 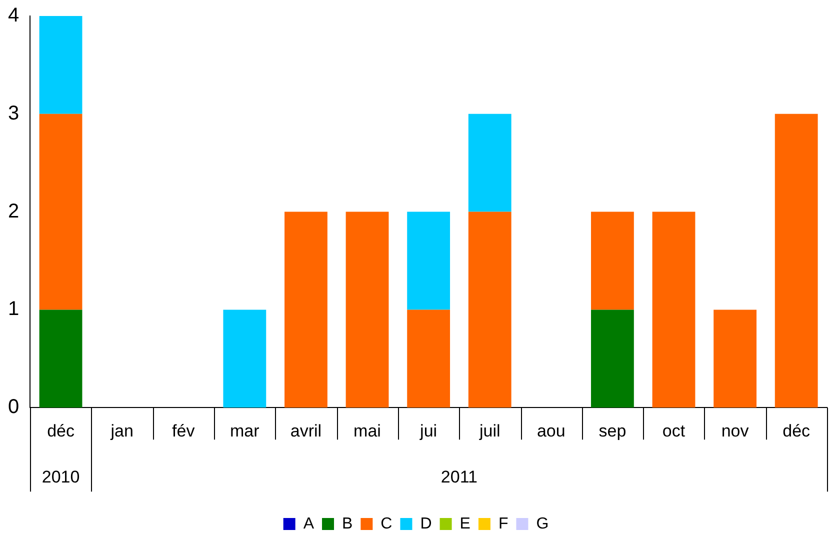 What do you see at coordinates (735, 430) in the screenshot?
I see `x-tick-label: nov` at bounding box center [735, 430].